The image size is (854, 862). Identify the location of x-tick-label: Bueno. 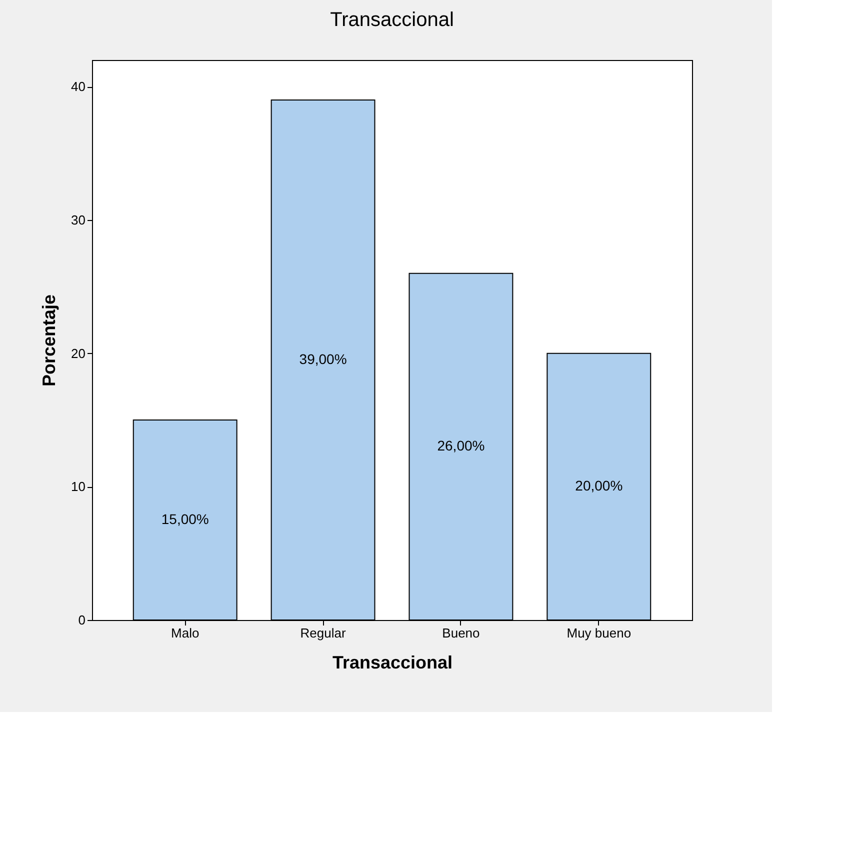
(461, 633).